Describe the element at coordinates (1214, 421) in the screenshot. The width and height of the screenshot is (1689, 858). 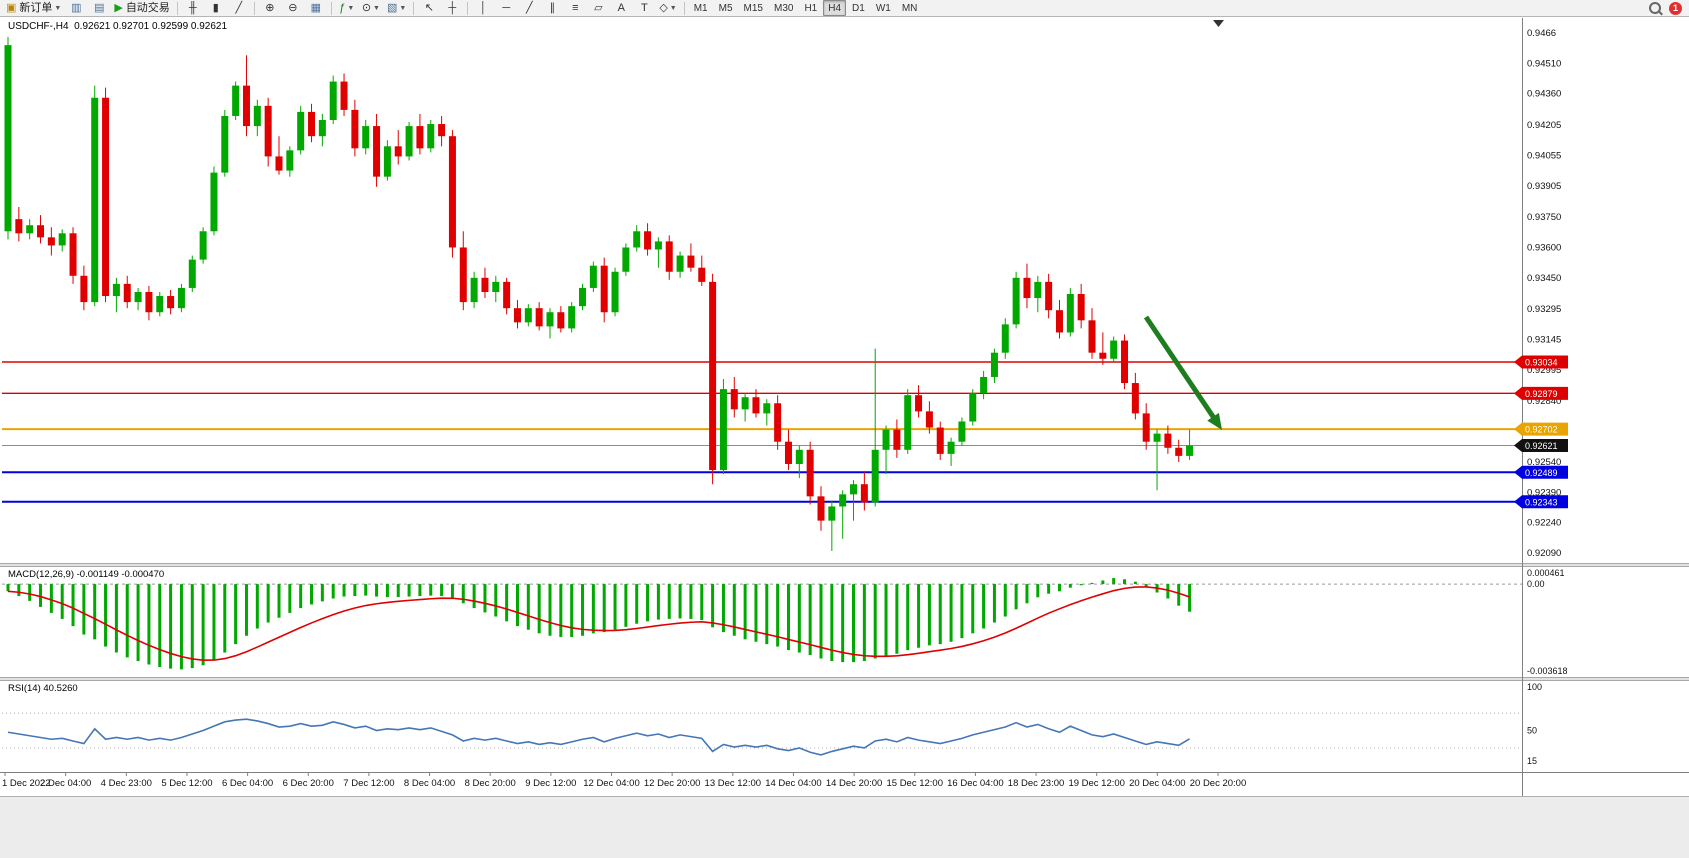
I see `annotation-arrow-head` at that location.